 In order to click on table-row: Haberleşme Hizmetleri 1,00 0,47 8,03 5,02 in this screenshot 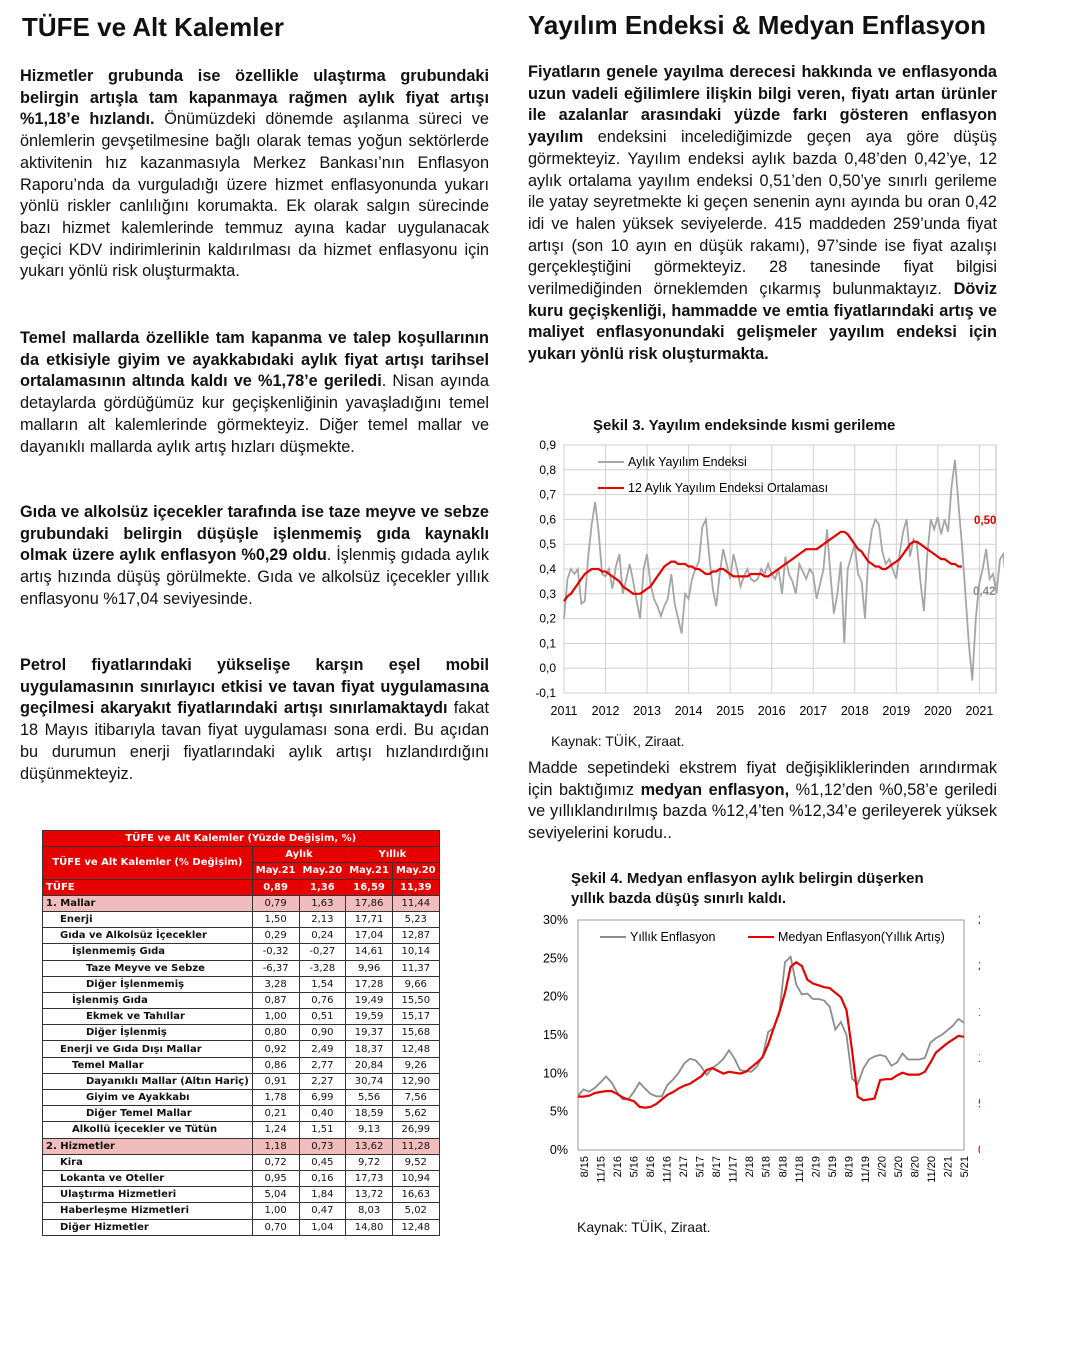, I will do `click(241, 1211)`.